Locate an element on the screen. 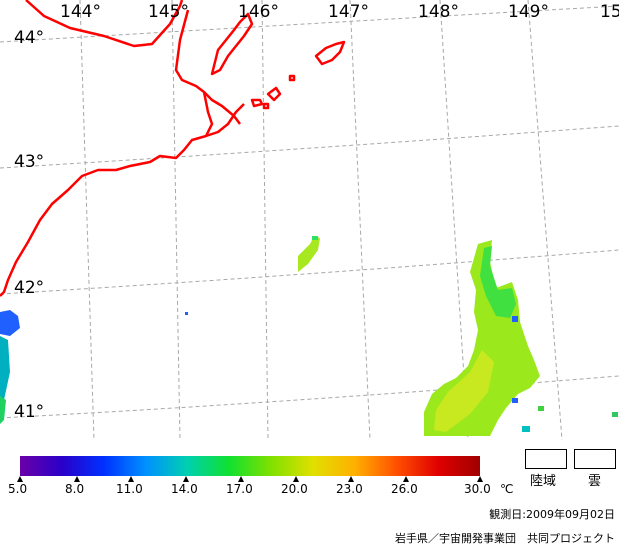  sst-patch-west is located at coordinates (10, 323).